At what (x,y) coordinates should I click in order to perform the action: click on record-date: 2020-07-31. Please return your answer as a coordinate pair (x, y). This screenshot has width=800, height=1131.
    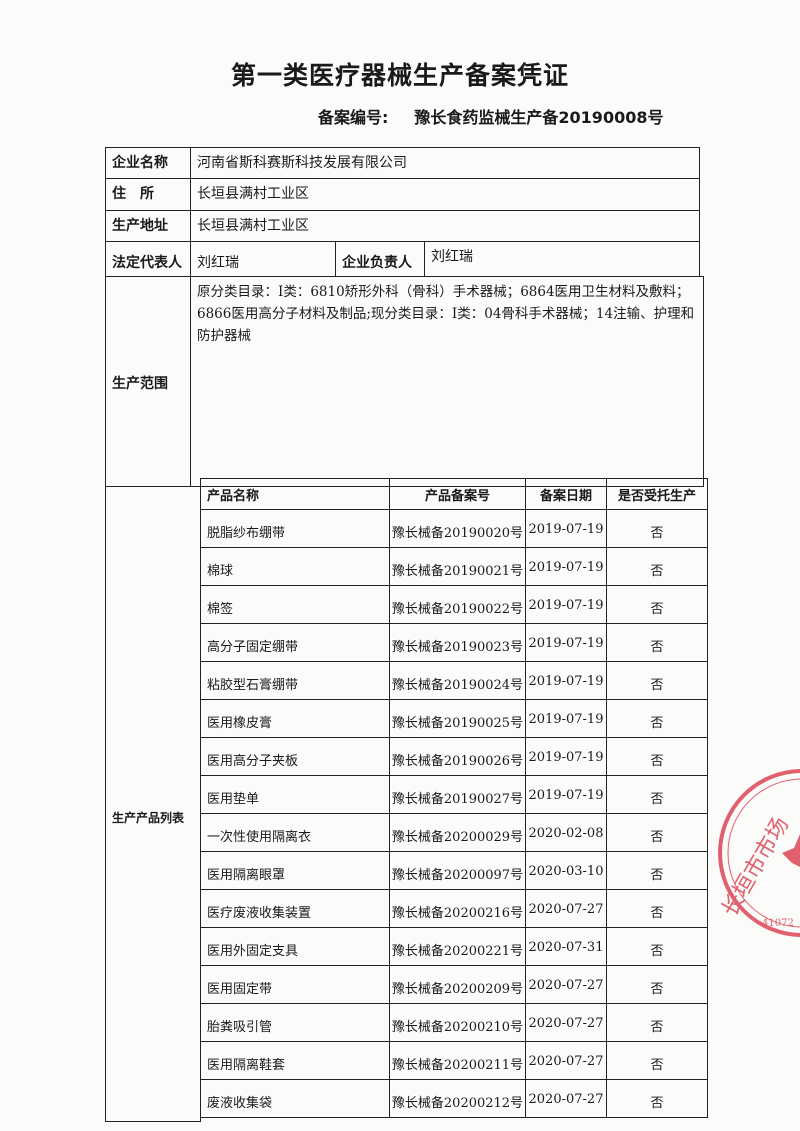
    Looking at the image, I should click on (566, 946).